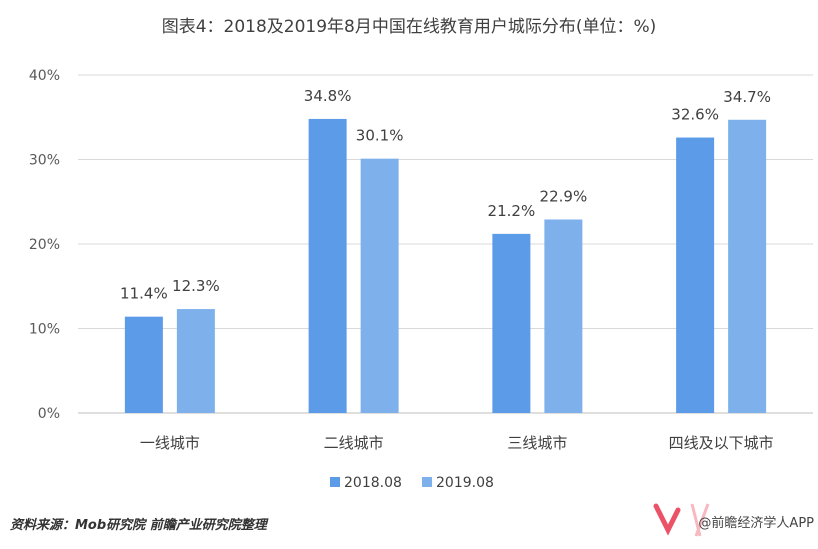 The image size is (818, 549). What do you see at coordinates (537, 443) in the screenshot?
I see `x-tick-label: 三线城市` at bounding box center [537, 443].